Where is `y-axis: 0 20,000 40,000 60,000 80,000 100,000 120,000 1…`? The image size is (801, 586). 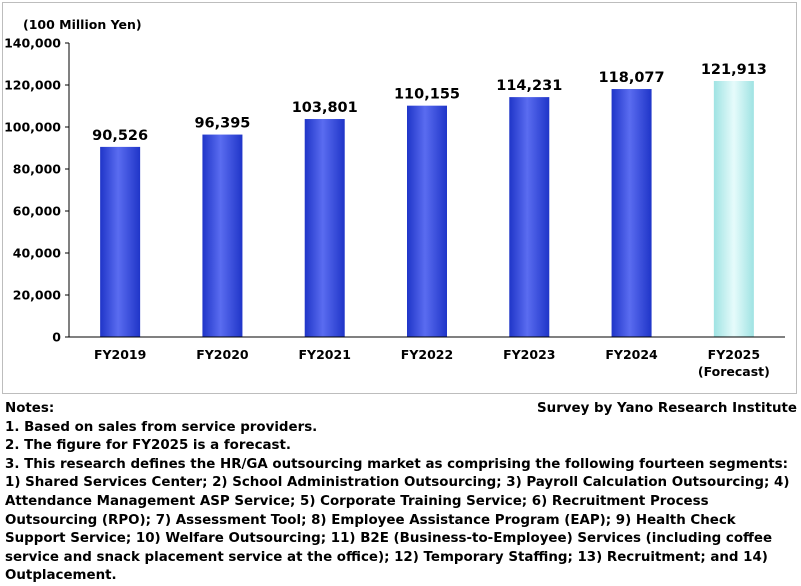
y-axis: 0 20,000 40,000 60,000 80,000 100,000 120,000 1… is located at coordinates (37, 190).